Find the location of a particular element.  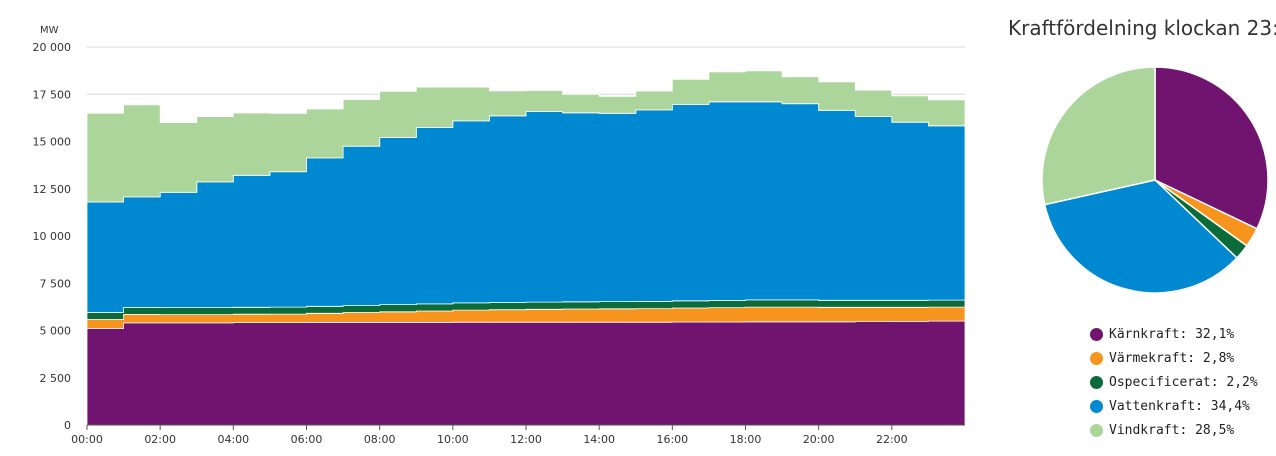

x-tick-label: 00:00 is located at coordinates (87, 439).